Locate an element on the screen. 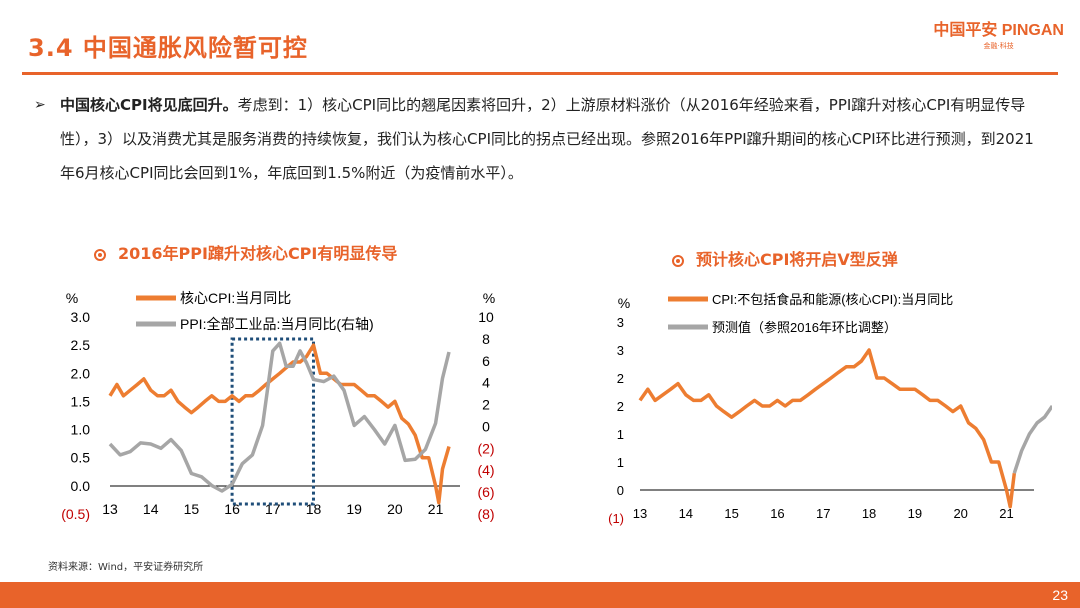  y-tick-label: 0.0 is located at coordinates (81, 486).